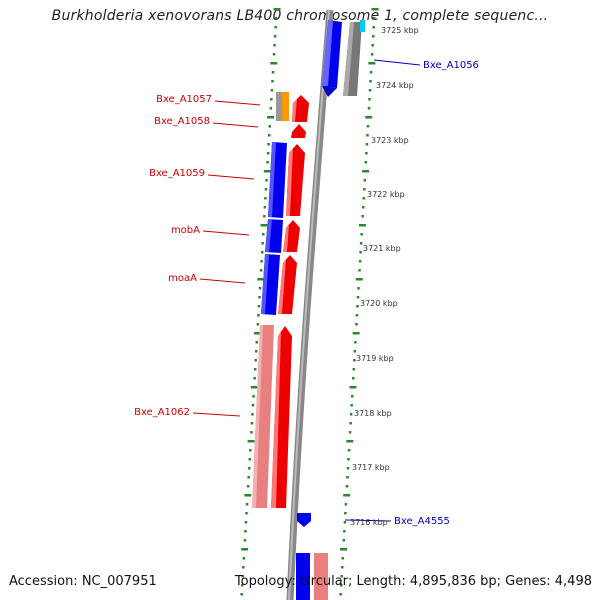 The image size is (600, 600). Describe the element at coordinates (287, 284) in the screenshot. I see `gene-feature-moaa-red` at that location.